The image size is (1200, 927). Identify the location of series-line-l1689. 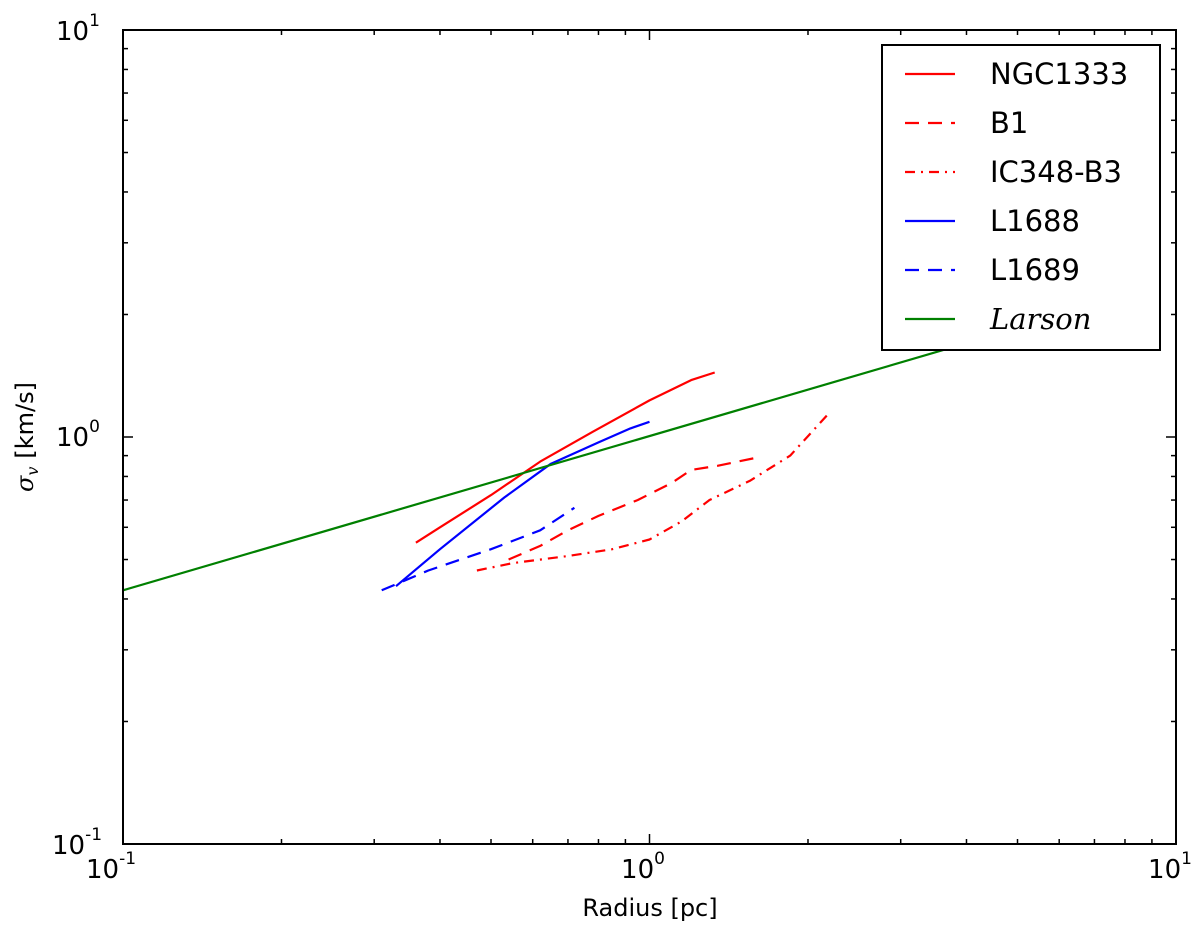
(478, 549).